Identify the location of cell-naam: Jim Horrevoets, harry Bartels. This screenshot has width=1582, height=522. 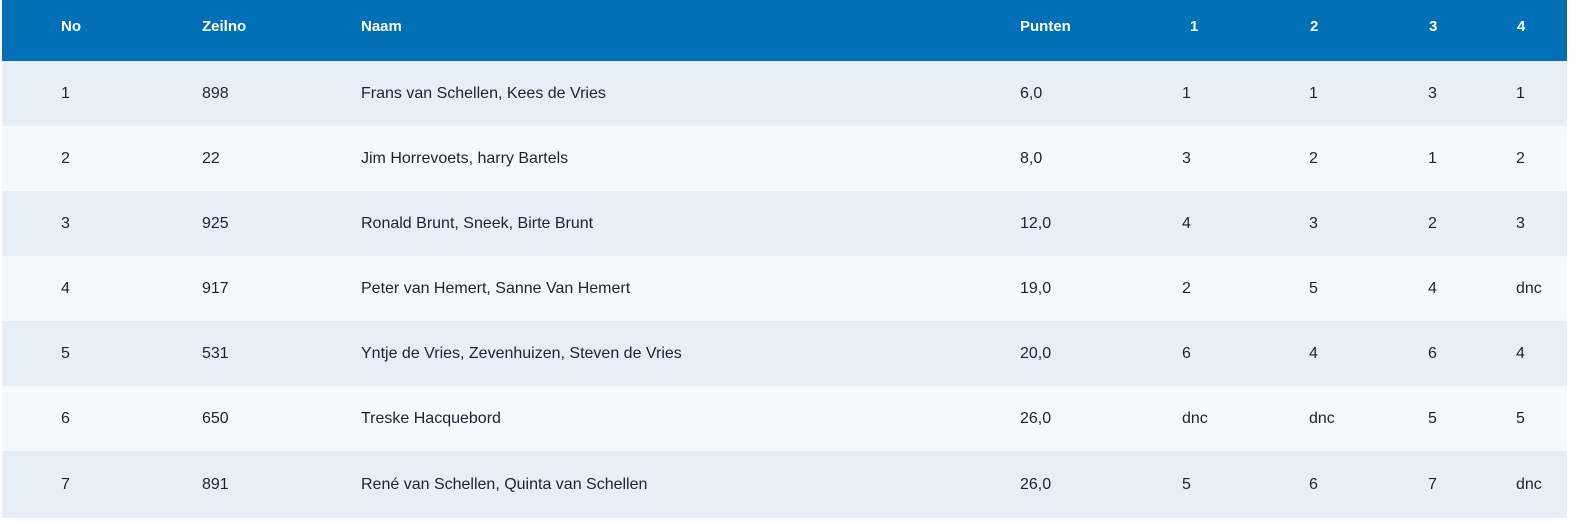
(465, 158).